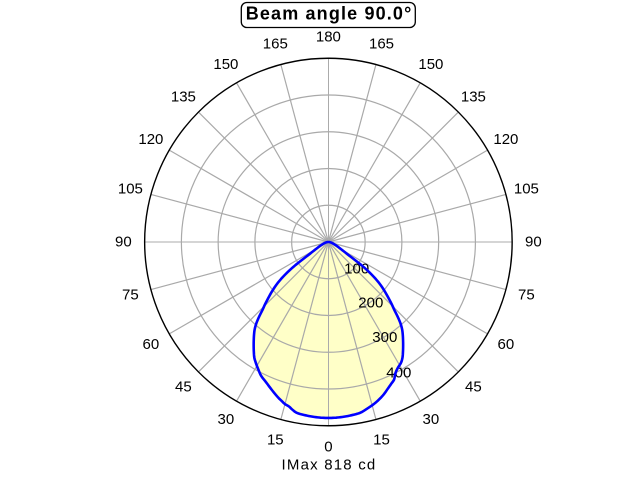 The width and height of the screenshot is (640, 480). I want to click on svg-text: 300, so click(384, 337).